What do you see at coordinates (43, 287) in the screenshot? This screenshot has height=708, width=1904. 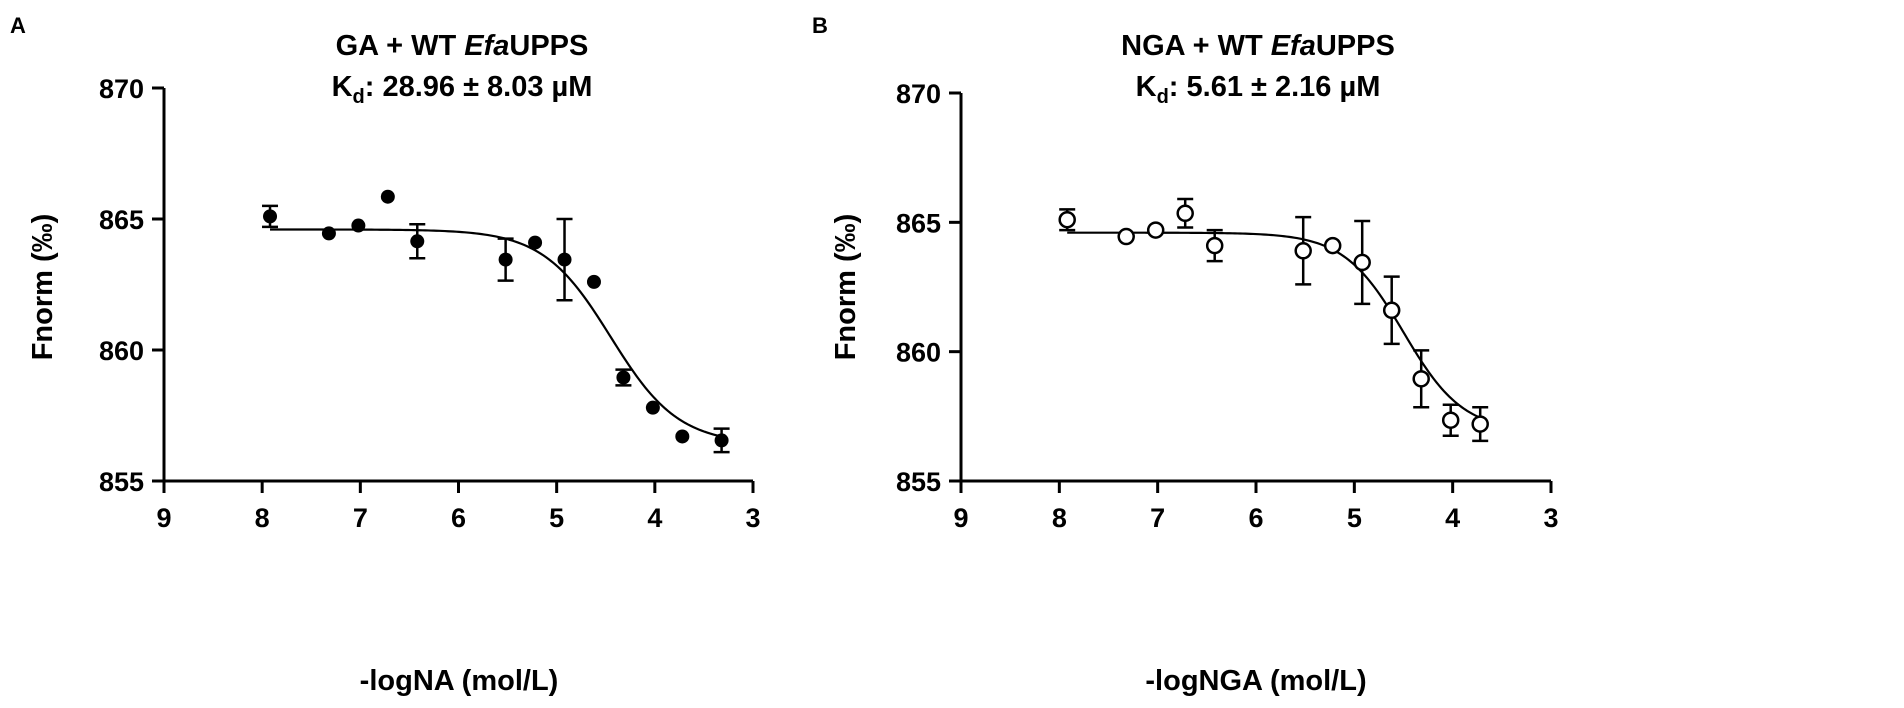 I see `panel-a-y-axis-label: Fnorm (‰)` at bounding box center [43, 287].